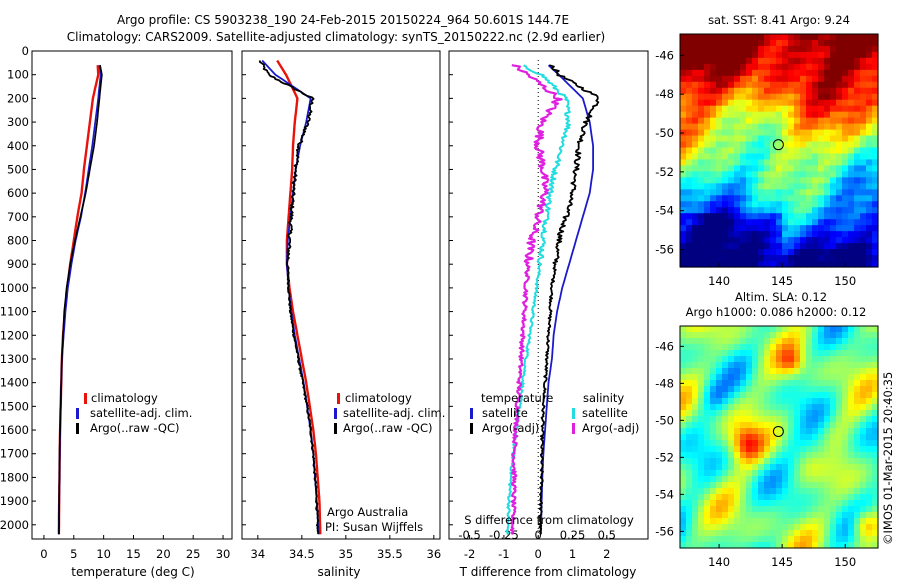 The image size is (900, 580). I want to click on s-tick-label: -0.25, so click(504, 535).